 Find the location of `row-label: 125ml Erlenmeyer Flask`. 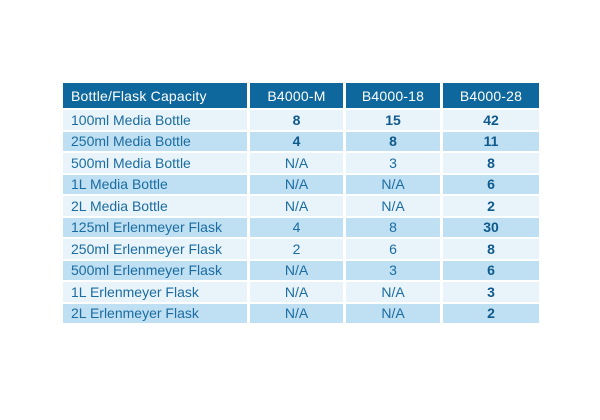

row-label: 125ml Erlenmeyer Flask is located at coordinates (155, 226).